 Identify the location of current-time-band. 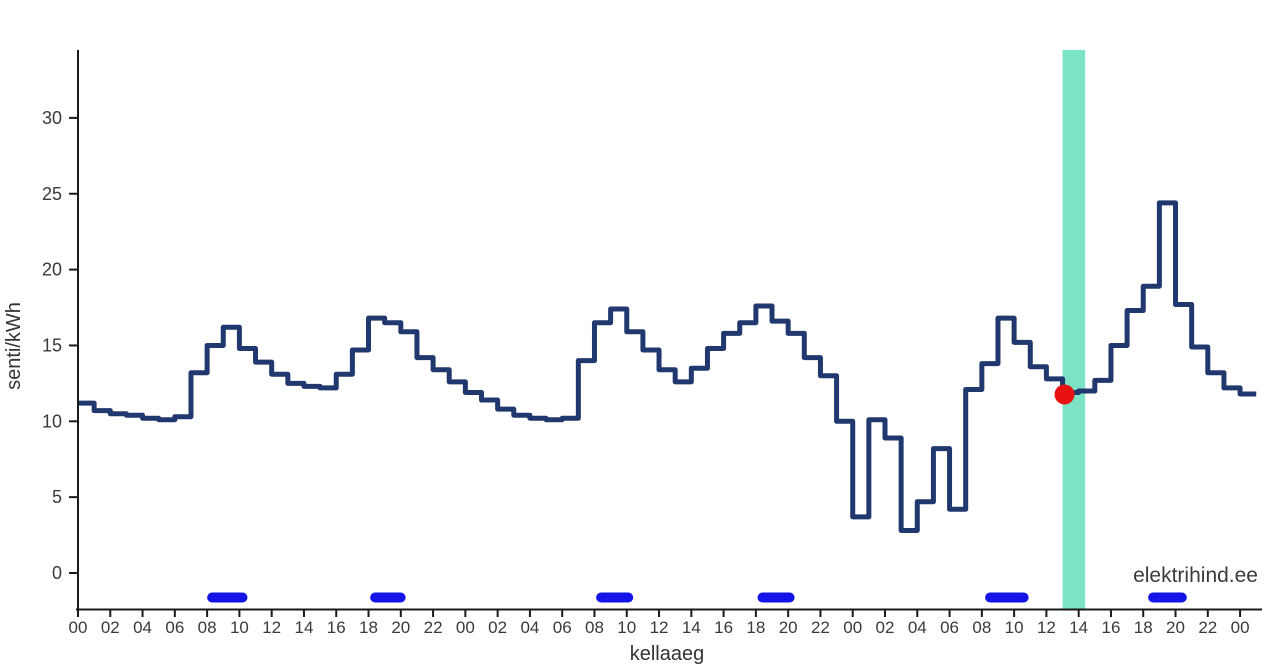
(1074, 330).